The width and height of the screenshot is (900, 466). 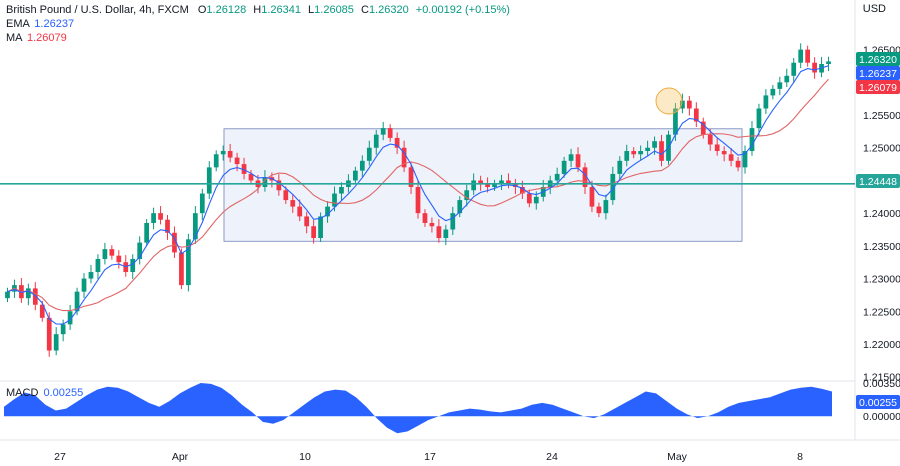 What do you see at coordinates (258, 38) in the screenshot?
I see `ma-row: MA 1.26079` at bounding box center [258, 38].